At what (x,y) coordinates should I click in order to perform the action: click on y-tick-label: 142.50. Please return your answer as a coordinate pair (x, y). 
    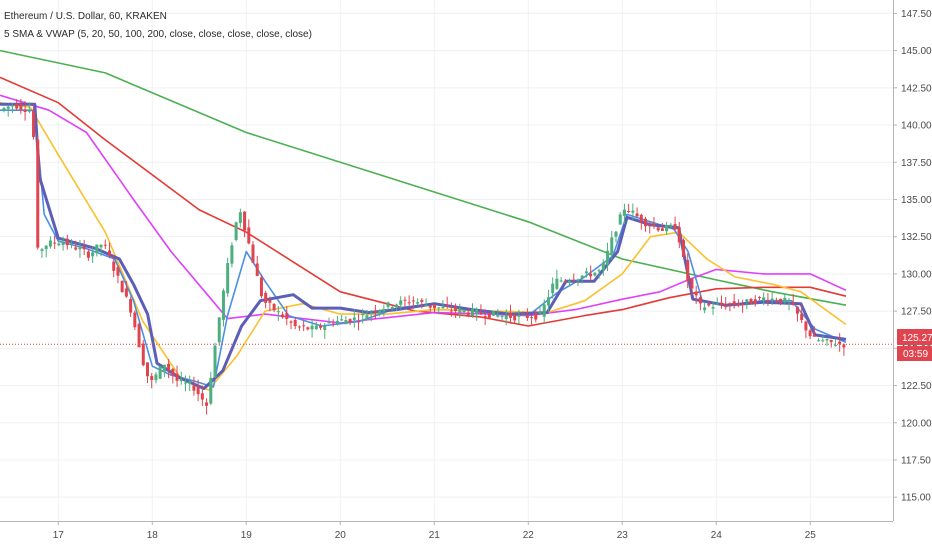
    Looking at the image, I should click on (916, 88).